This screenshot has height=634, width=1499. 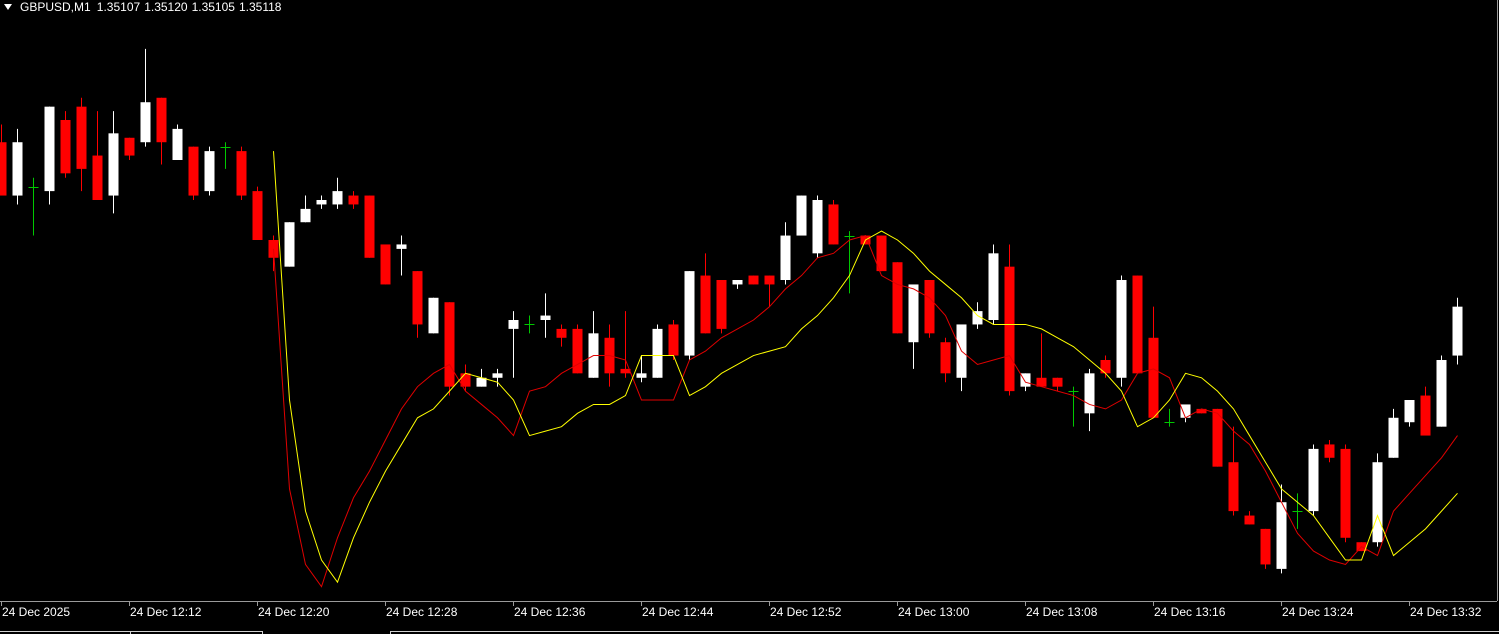 What do you see at coordinates (678, 612) in the screenshot?
I see `x-tick-label: 24 Dec 12:44` at bounding box center [678, 612].